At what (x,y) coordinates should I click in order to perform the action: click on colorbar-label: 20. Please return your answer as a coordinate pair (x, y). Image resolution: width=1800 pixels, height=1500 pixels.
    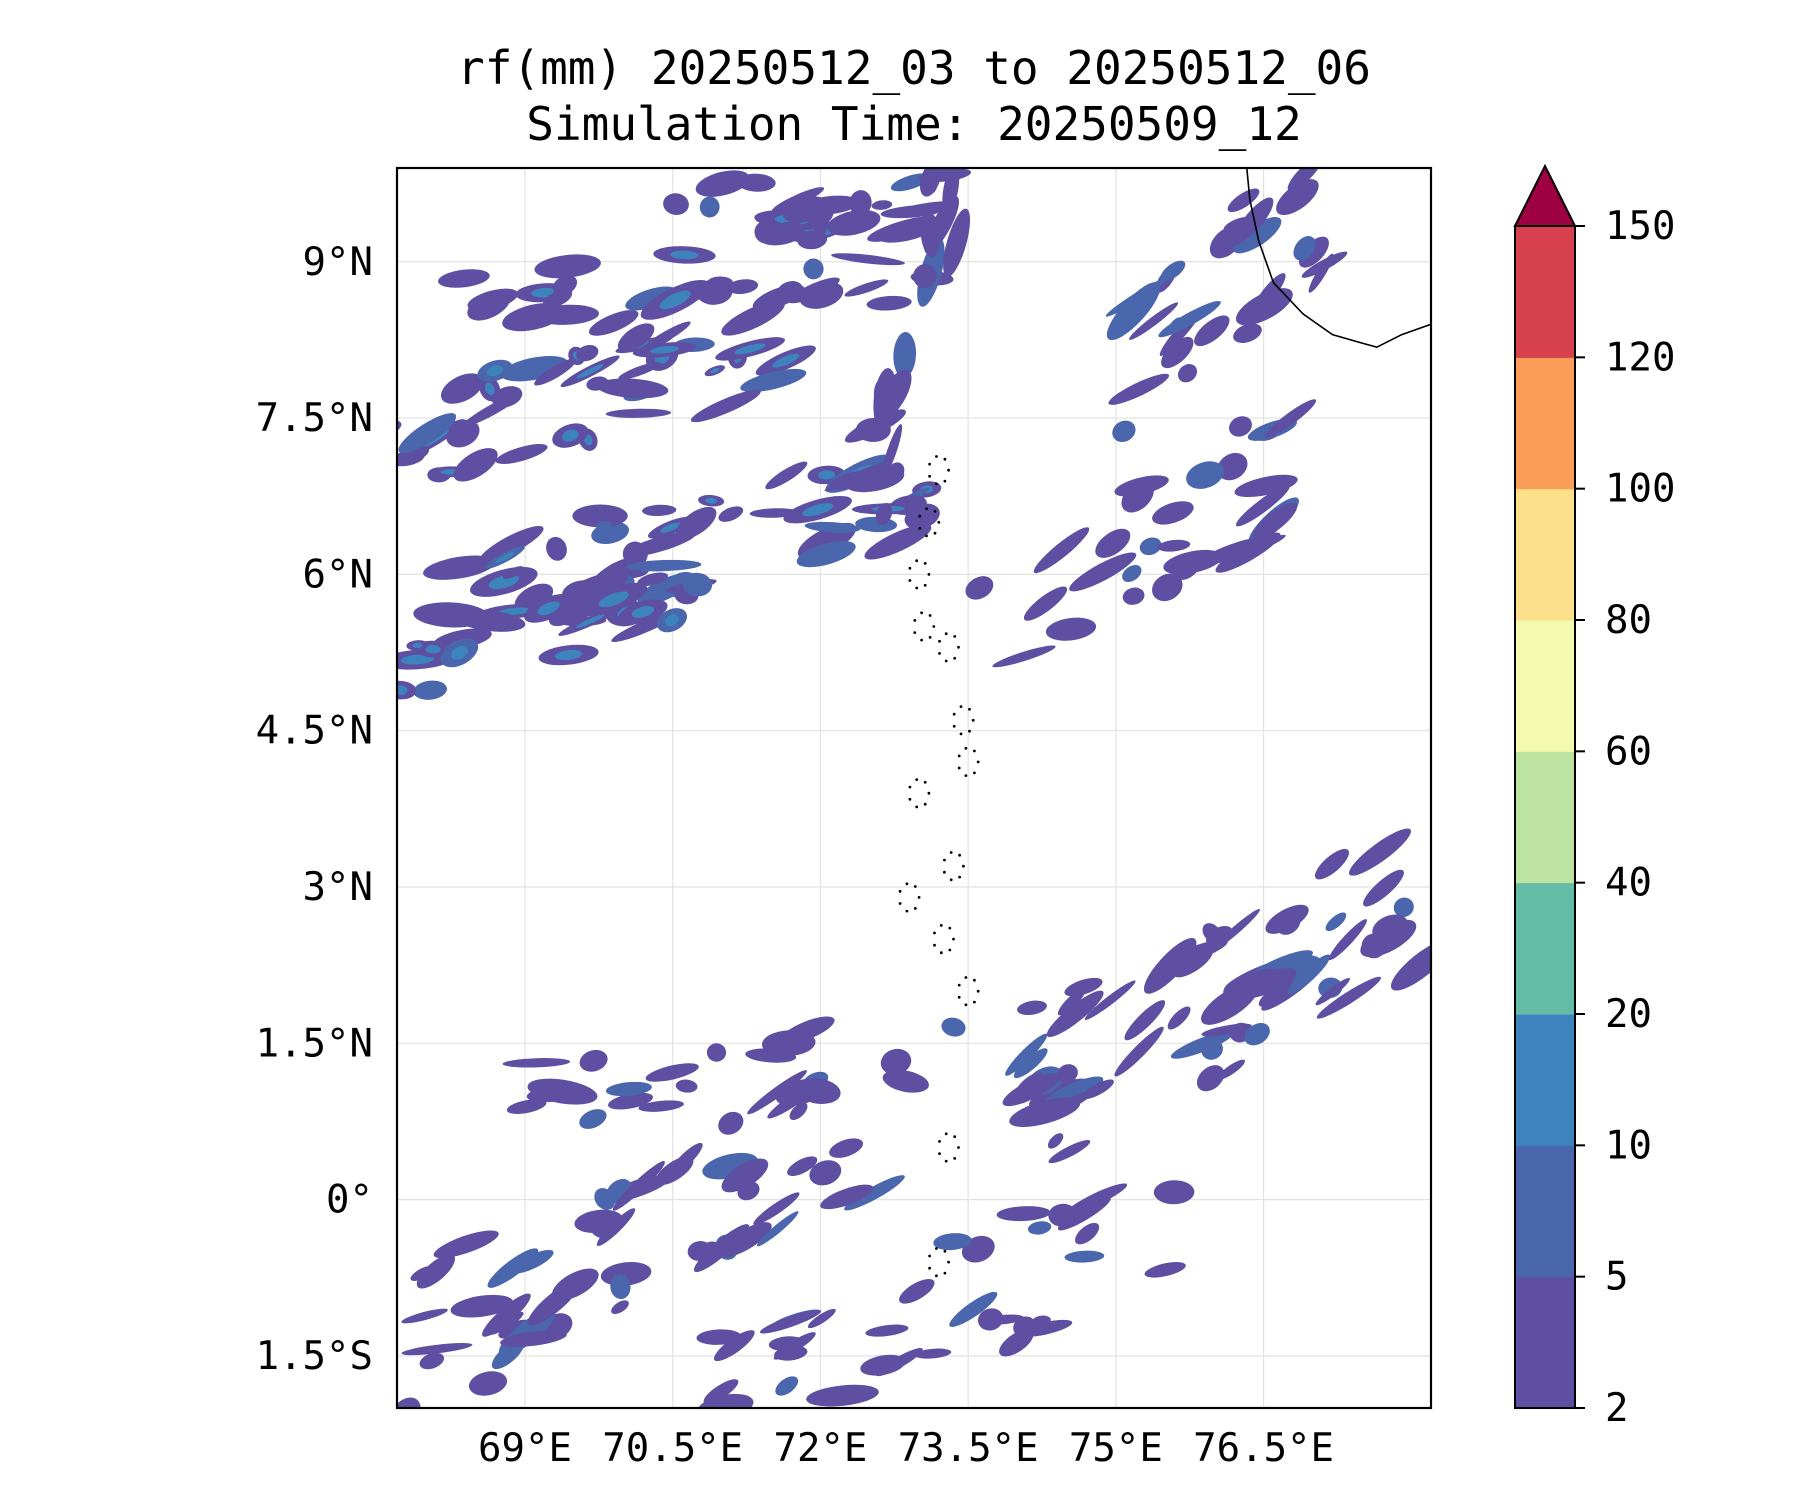
    Looking at the image, I should click on (1628, 1014).